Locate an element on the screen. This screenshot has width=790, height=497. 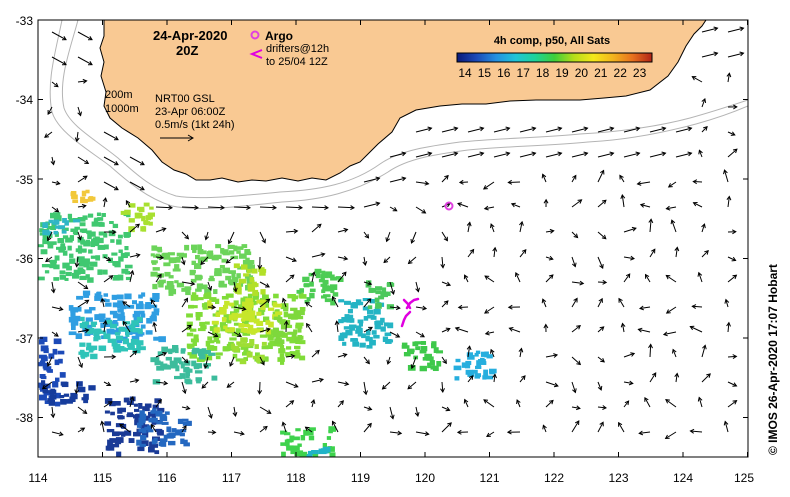
y-tick-label: -36 is located at coordinates (25, 259).